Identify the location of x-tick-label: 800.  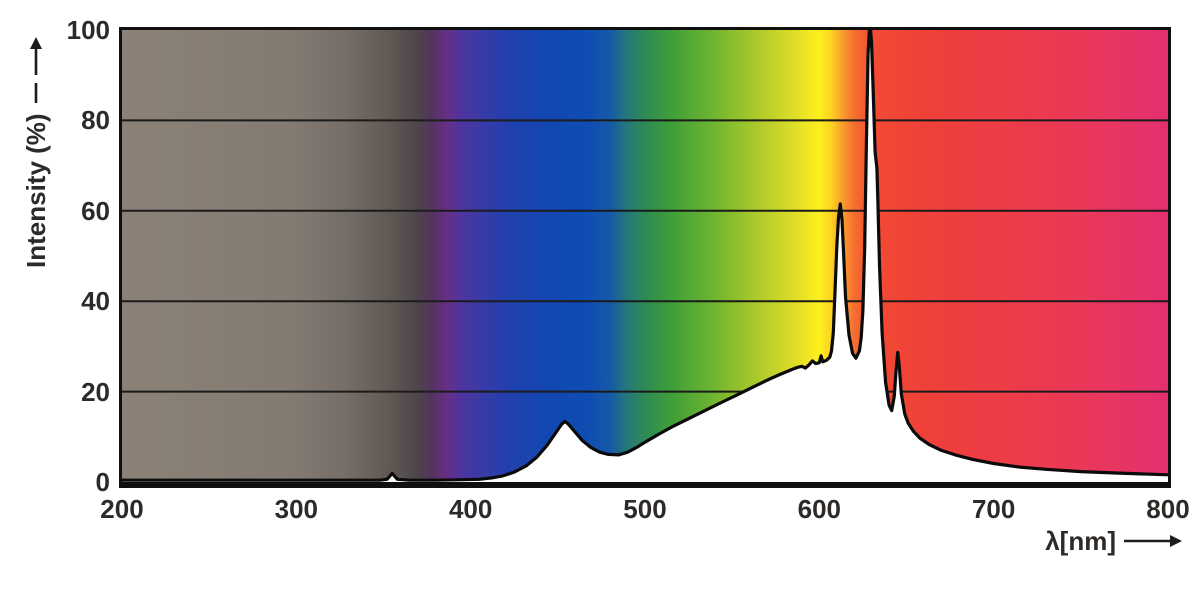
(1168, 509).